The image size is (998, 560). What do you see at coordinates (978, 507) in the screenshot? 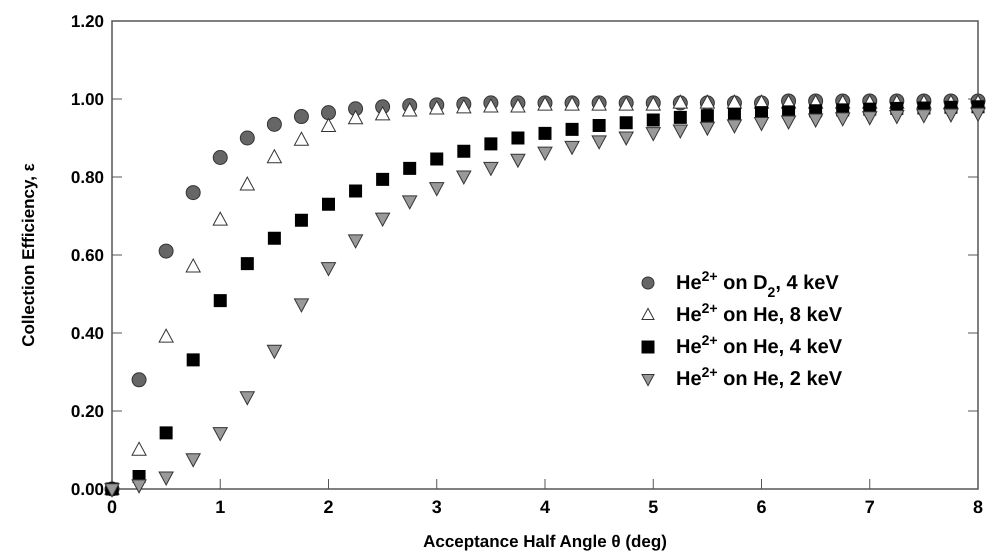
I see `x-tick-label: 8` at bounding box center [978, 507].